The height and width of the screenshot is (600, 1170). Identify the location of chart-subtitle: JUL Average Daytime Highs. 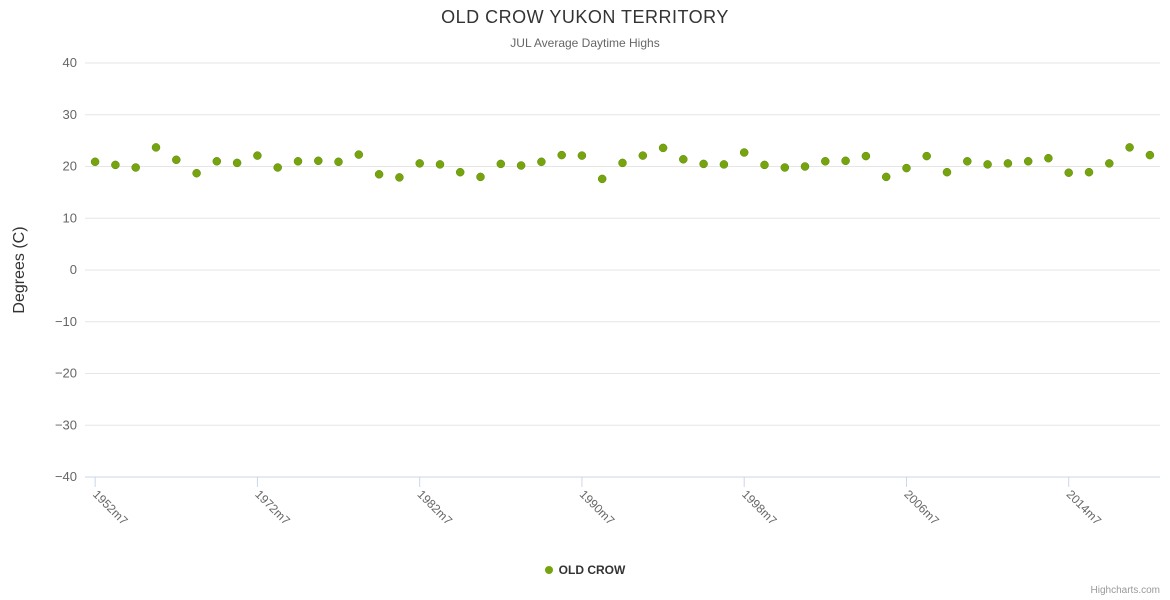
(585, 43).